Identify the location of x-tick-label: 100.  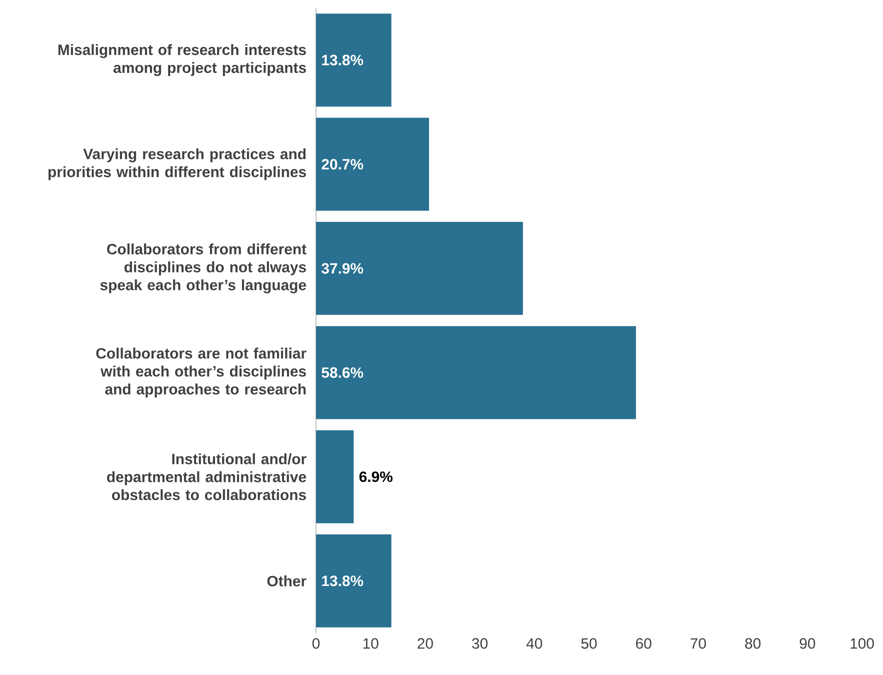
(862, 643).